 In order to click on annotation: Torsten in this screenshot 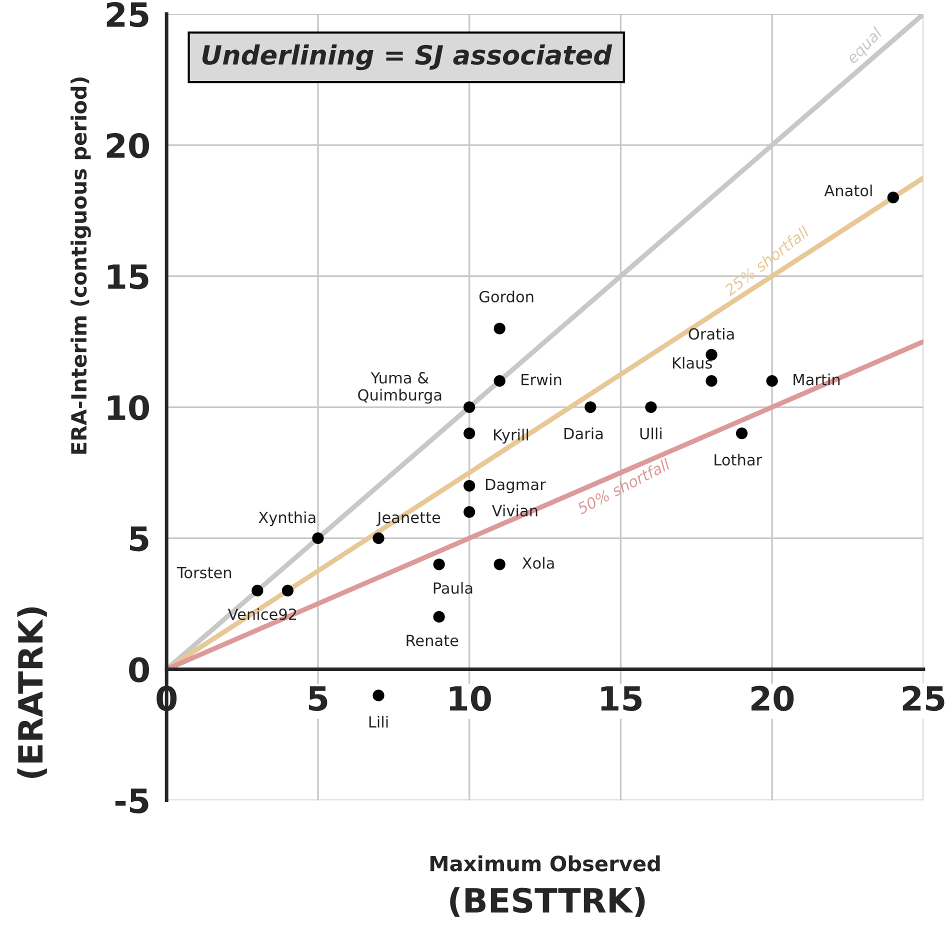, I will do `click(204, 572)`.